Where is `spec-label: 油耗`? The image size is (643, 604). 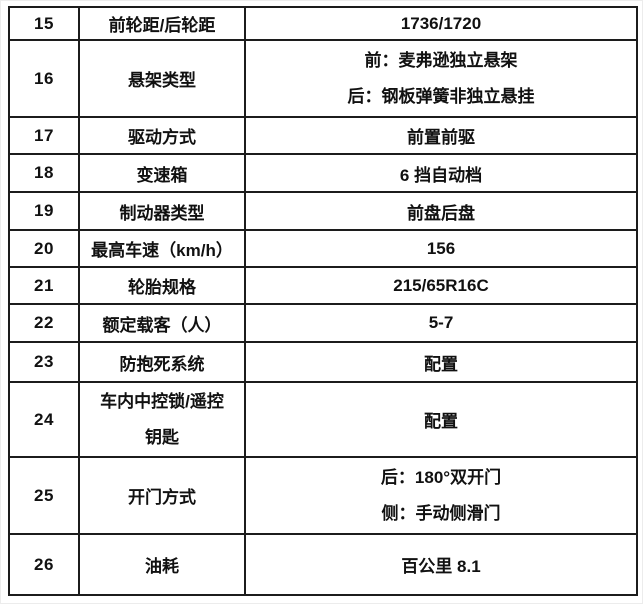
spec-label: 油耗 is located at coordinates (162, 564).